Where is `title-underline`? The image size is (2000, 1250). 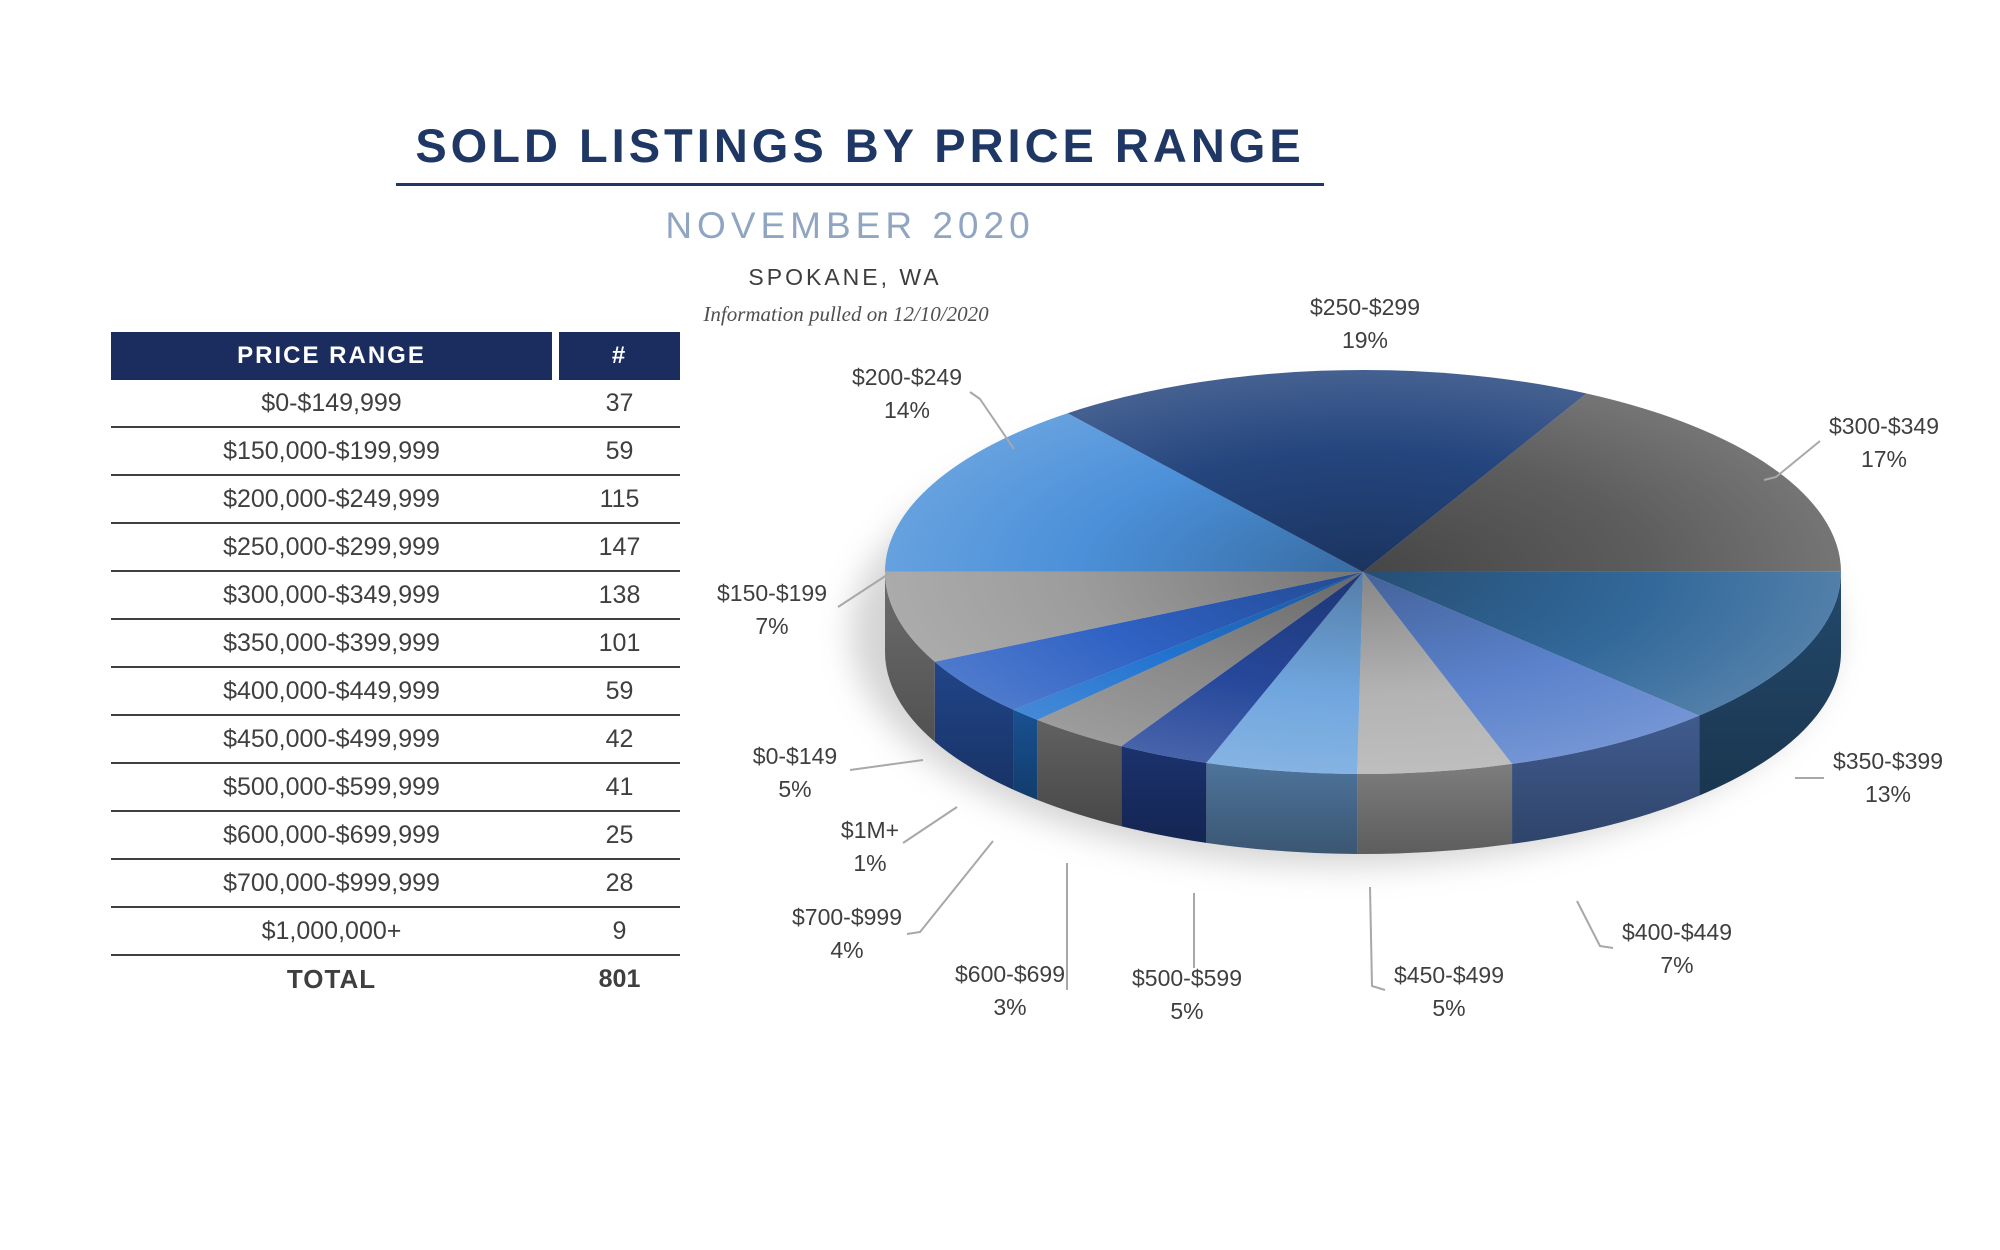 title-underline is located at coordinates (860, 184).